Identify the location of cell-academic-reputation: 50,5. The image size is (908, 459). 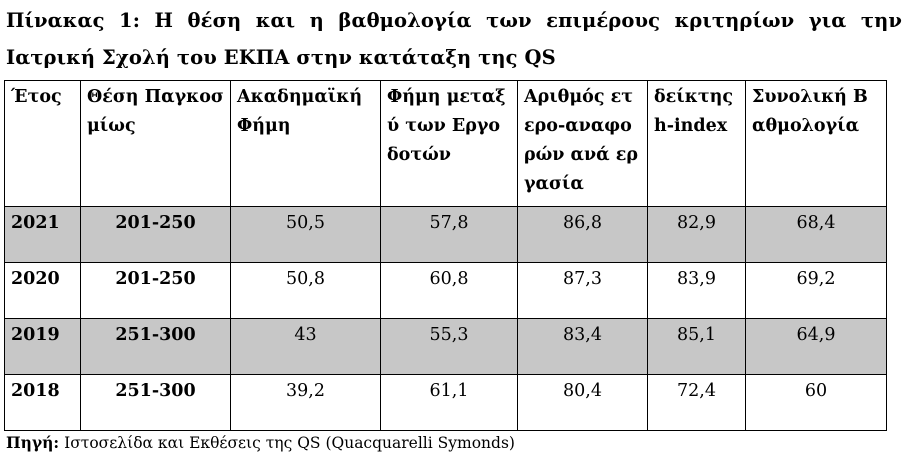
(305, 234).